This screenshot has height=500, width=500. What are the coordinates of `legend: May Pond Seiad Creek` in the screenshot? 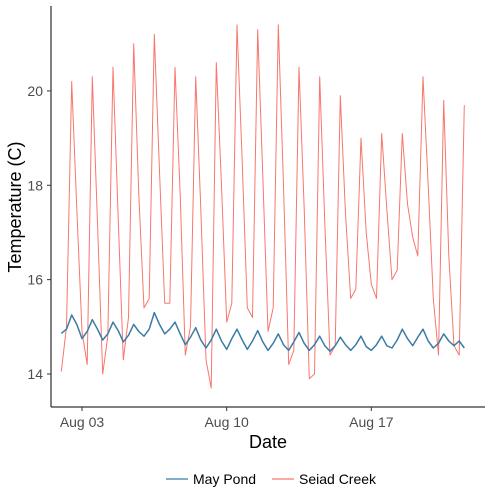 It's located at (271, 479).